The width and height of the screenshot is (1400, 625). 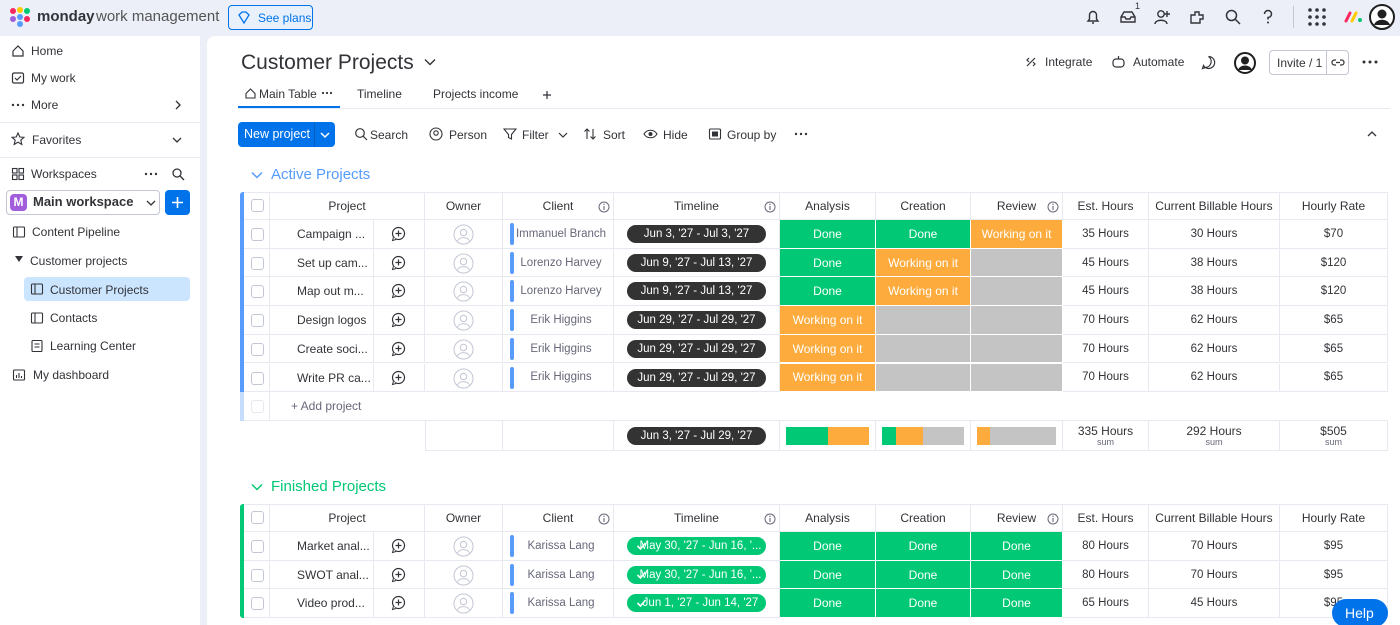 I want to click on nav-item: More, so click(x=45, y=105).